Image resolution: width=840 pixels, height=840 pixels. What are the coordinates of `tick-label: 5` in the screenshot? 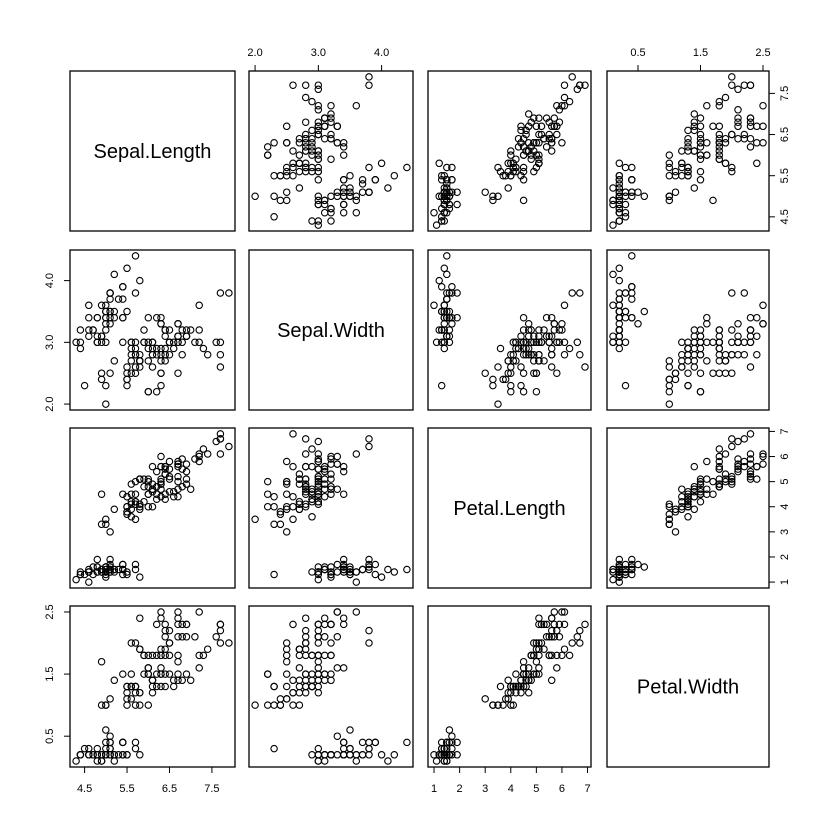 It's located at (536, 789).